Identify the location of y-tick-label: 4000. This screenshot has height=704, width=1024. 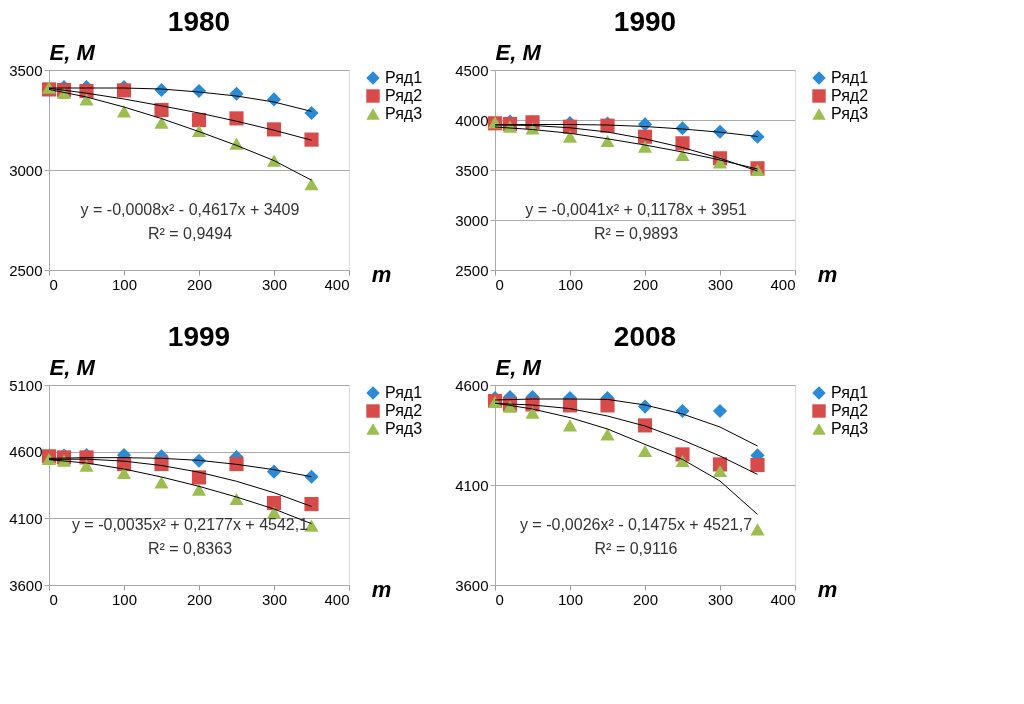
(472, 120).